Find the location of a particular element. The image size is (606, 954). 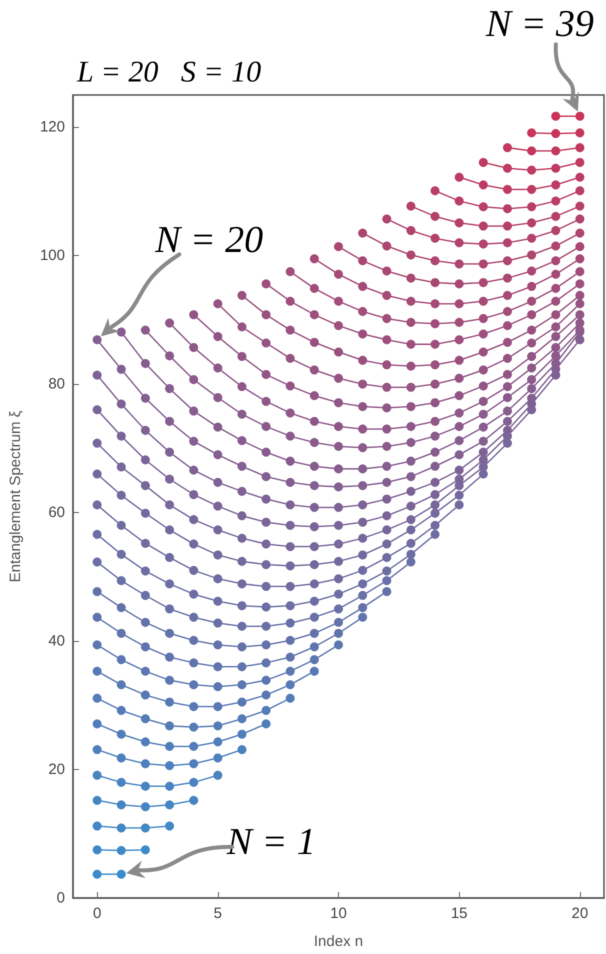

y-tick-label: 40 is located at coordinates (56, 641).